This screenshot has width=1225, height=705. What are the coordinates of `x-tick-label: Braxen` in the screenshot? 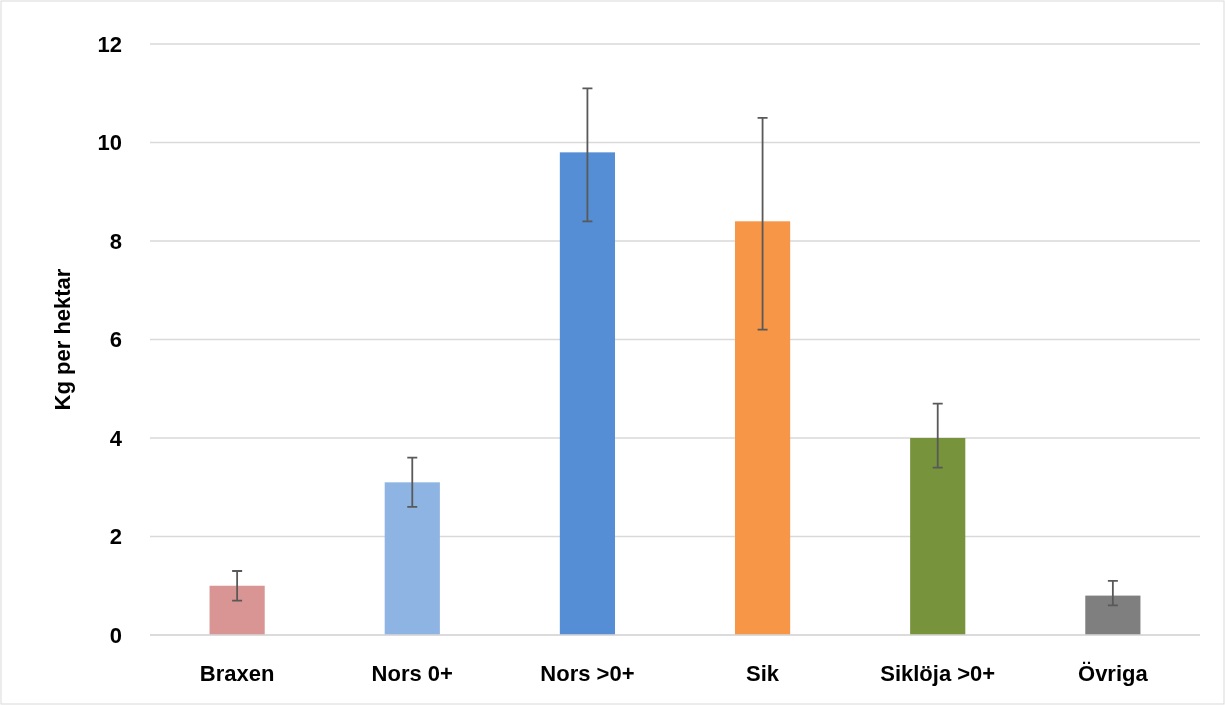 It's located at (237, 673).